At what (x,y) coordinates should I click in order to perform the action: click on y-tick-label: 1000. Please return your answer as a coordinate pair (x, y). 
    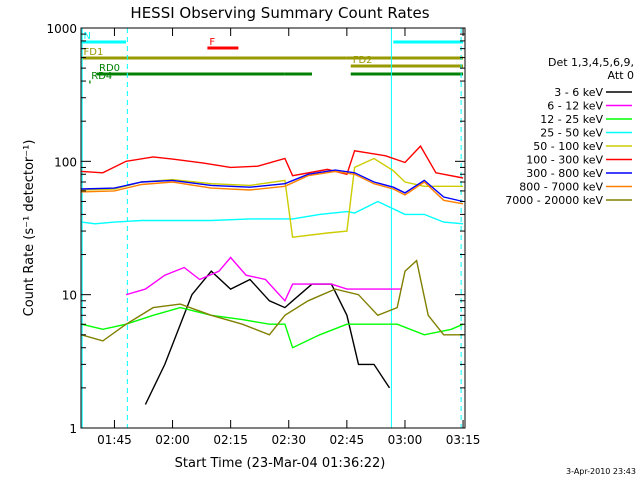
    Looking at the image, I should click on (61, 29).